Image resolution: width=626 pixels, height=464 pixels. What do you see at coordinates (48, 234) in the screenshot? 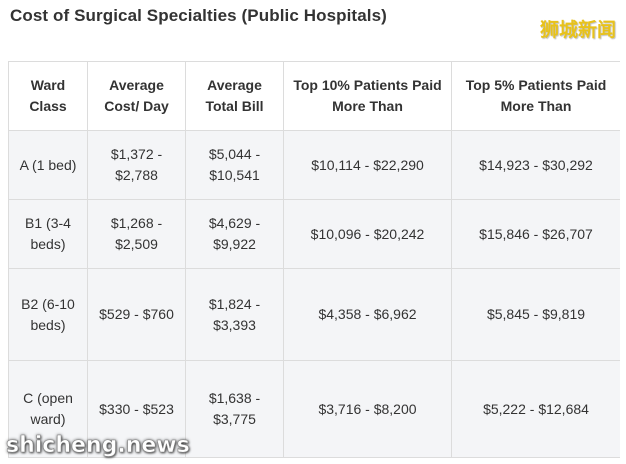
I see `cell-ward-class: B1 (3-4 beds)` at bounding box center [48, 234].